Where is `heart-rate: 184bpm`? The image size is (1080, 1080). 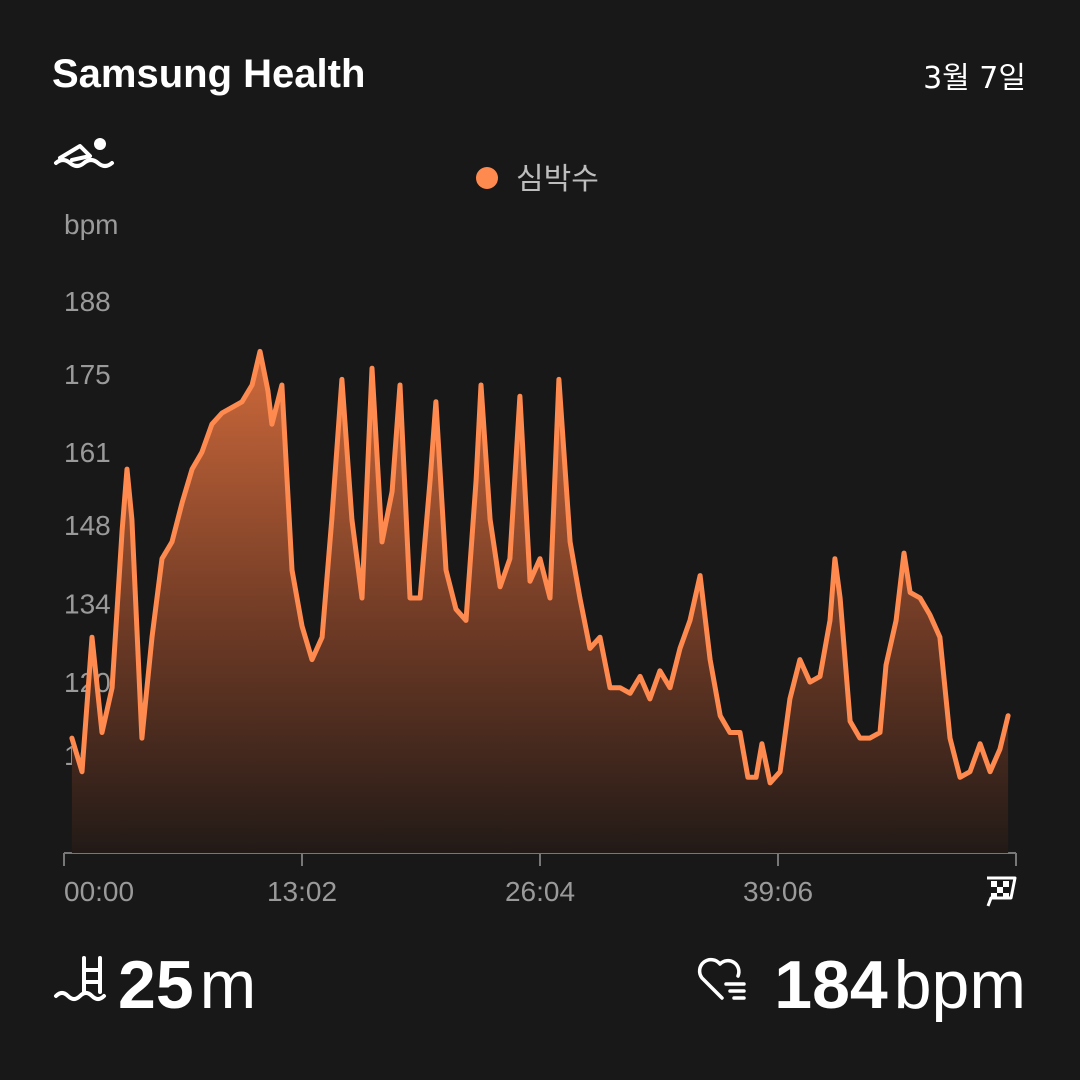
heart-rate: 184bpm is located at coordinates (900, 985).